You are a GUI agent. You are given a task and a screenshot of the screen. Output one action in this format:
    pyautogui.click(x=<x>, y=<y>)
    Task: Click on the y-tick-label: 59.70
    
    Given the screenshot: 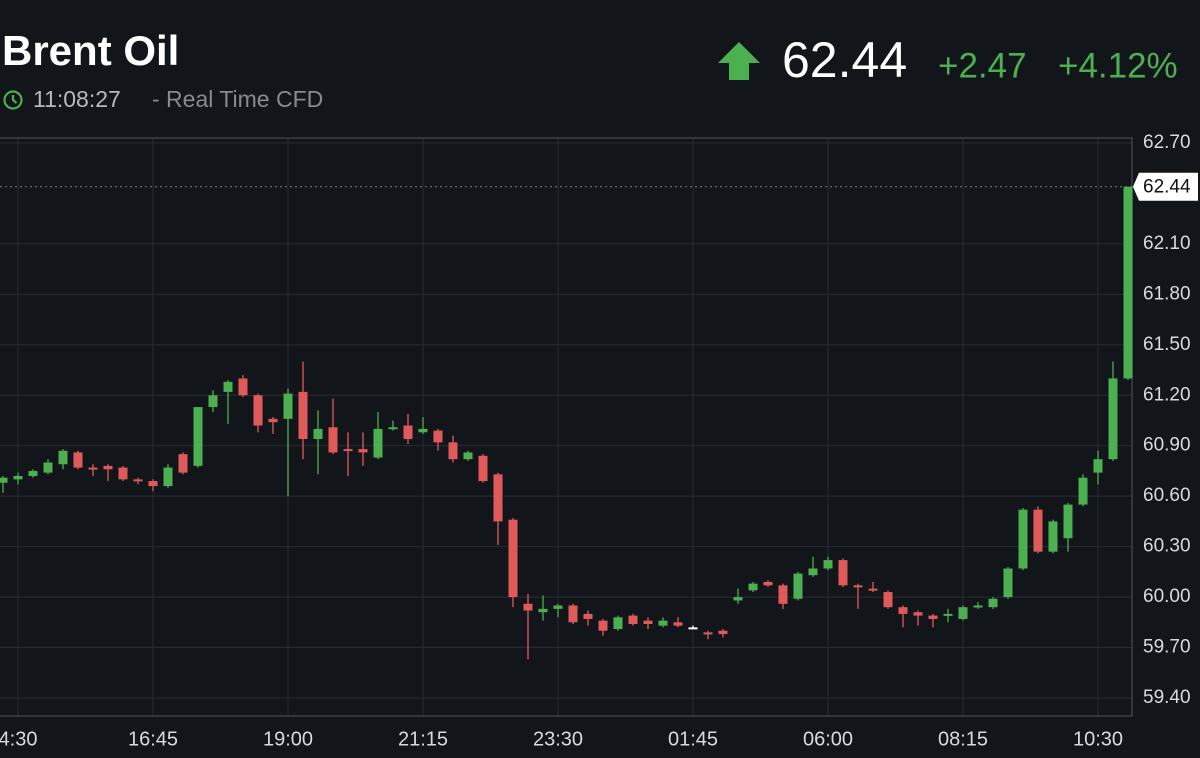 What is the action you would take?
    pyautogui.click(x=1167, y=647)
    